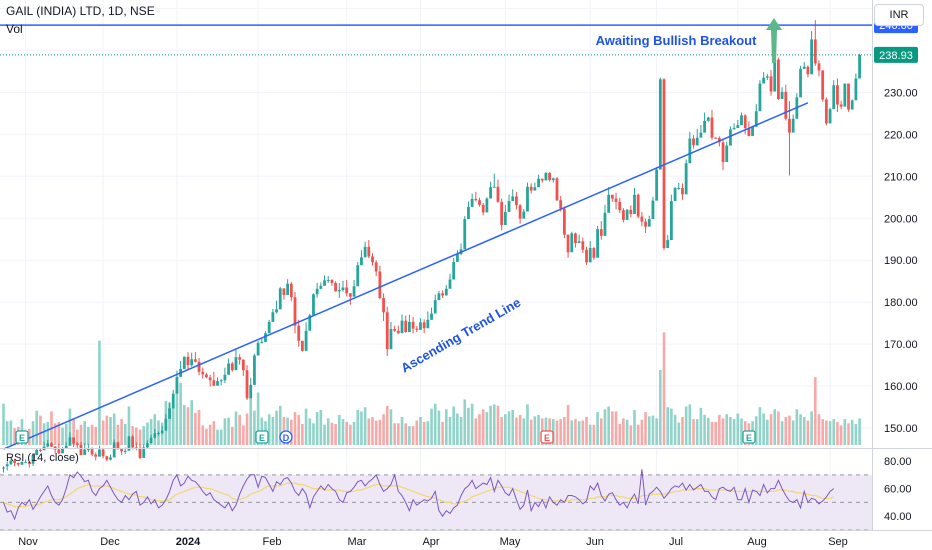 This screenshot has height=550, width=932. I want to click on price-tick-label: 210.00, so click(901, 177).